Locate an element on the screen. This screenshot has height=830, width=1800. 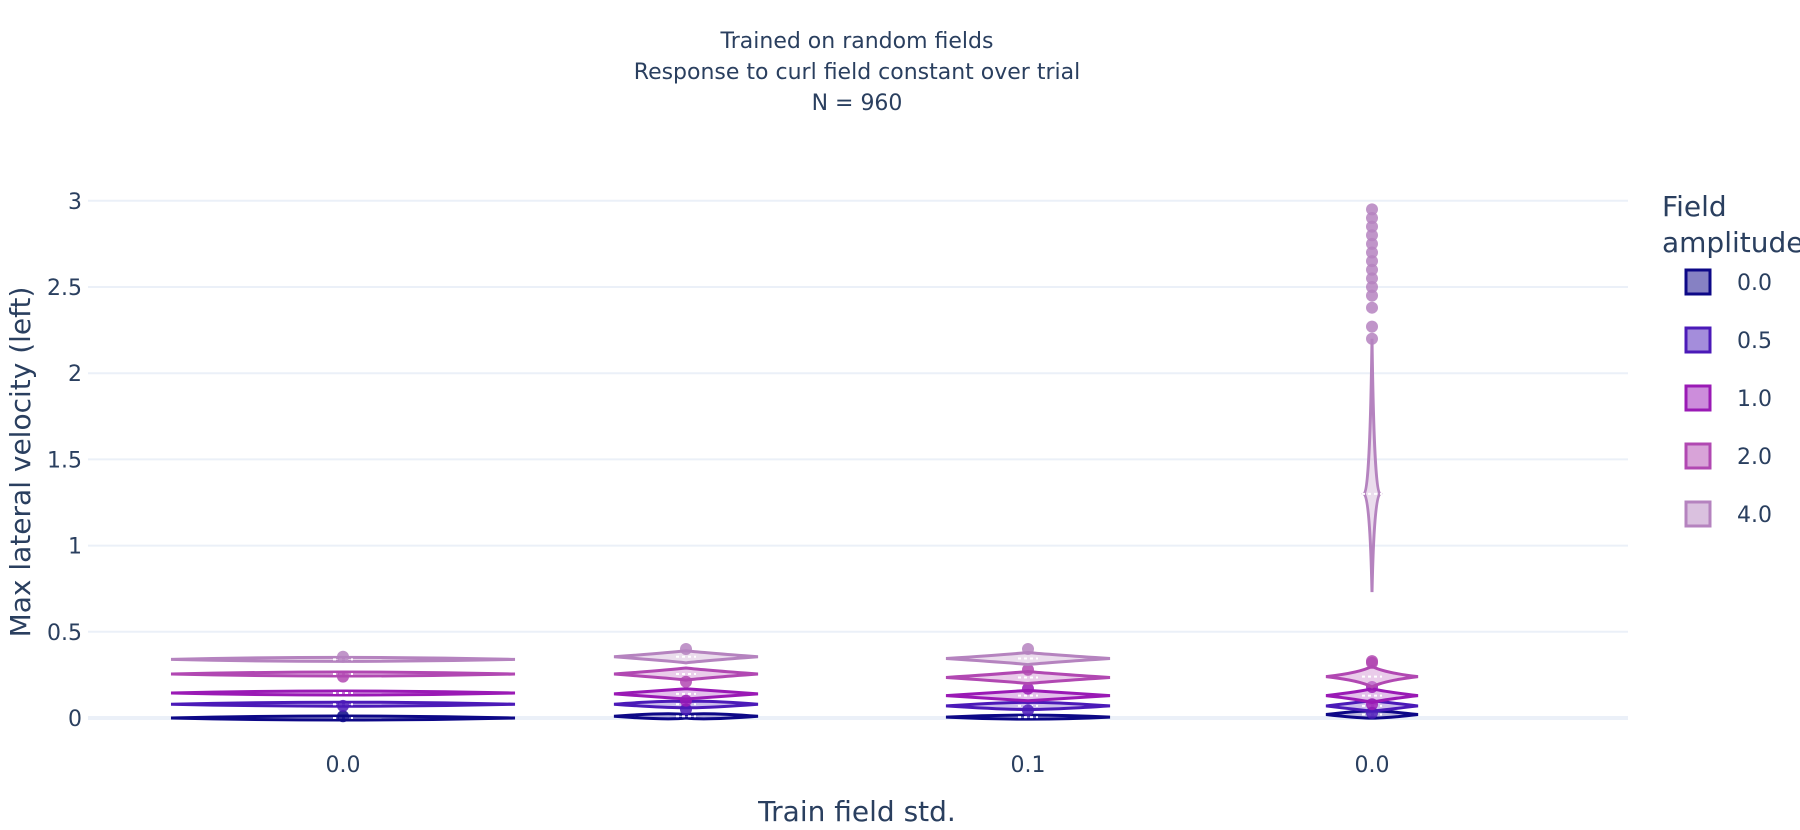
legend-item-4.0: 4.0 is located at coordinates (1728, 514).